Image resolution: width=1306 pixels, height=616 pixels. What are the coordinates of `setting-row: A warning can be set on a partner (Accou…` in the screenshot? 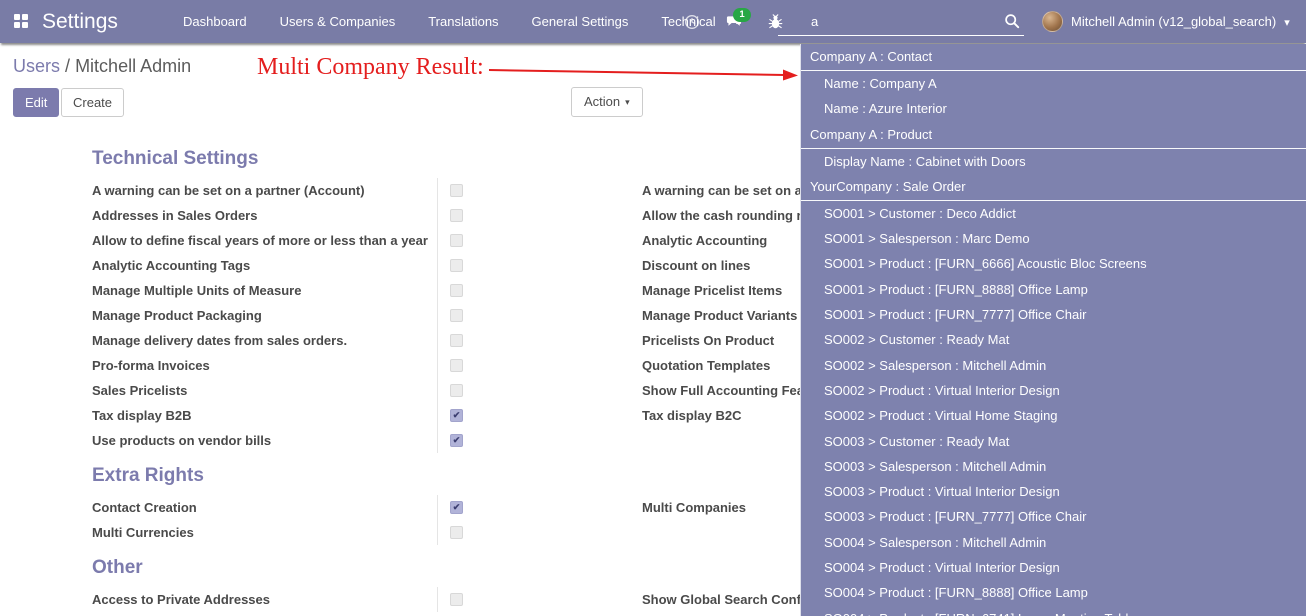 It's located at (697, 190).